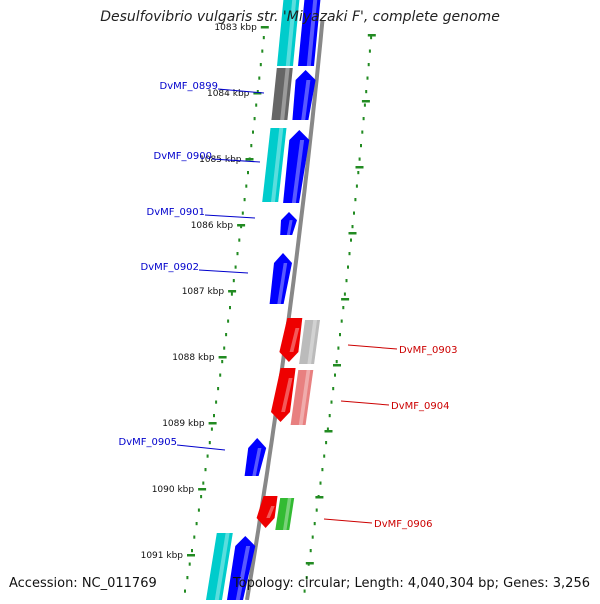 The image size is (600, 604). I want to click on gene-label-dvmf_0905: DvMF_0905, so click(148, 442).